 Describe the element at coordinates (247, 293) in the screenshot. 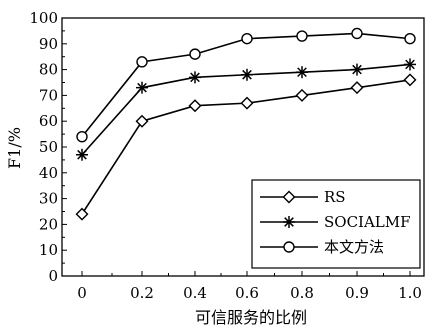

I see `x-tick-label: 0.6` at that location.